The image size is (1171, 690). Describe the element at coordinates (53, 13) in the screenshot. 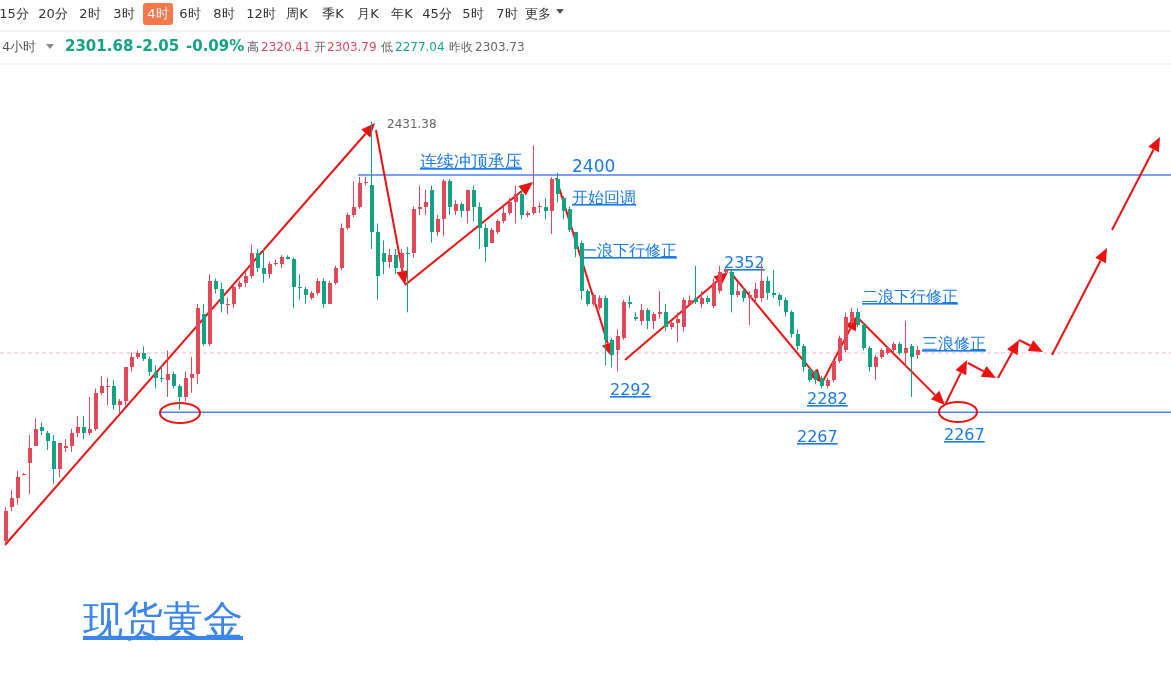

I see `text: 20分` at that location.